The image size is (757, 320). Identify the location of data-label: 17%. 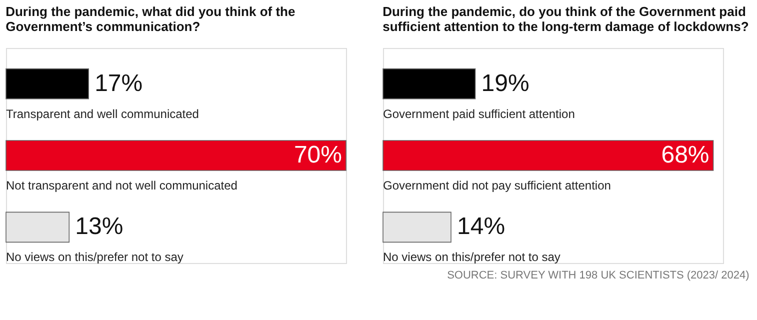
(118, 83).